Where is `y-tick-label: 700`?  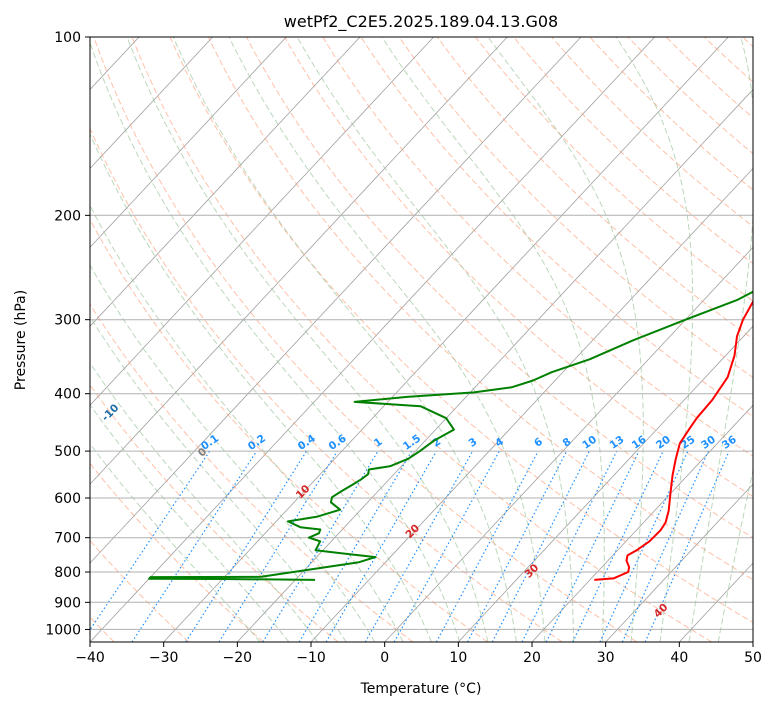
y-tick-label: 700 is located at coordinates (67, 539).